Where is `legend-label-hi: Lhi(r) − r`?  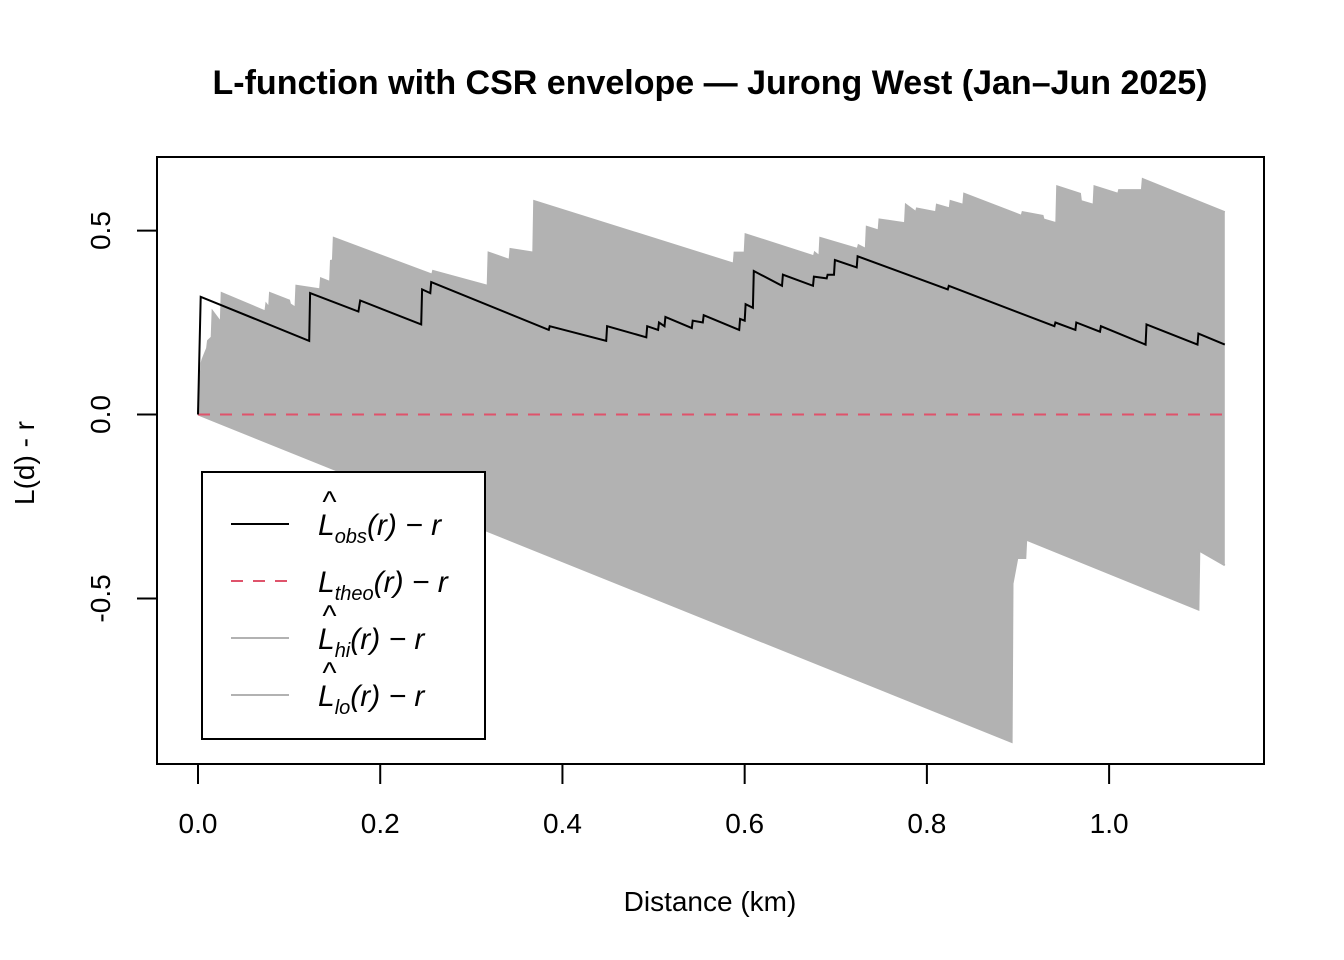 legend-label-hi: Lhi(r) − r is located at coordinates (371, 642).